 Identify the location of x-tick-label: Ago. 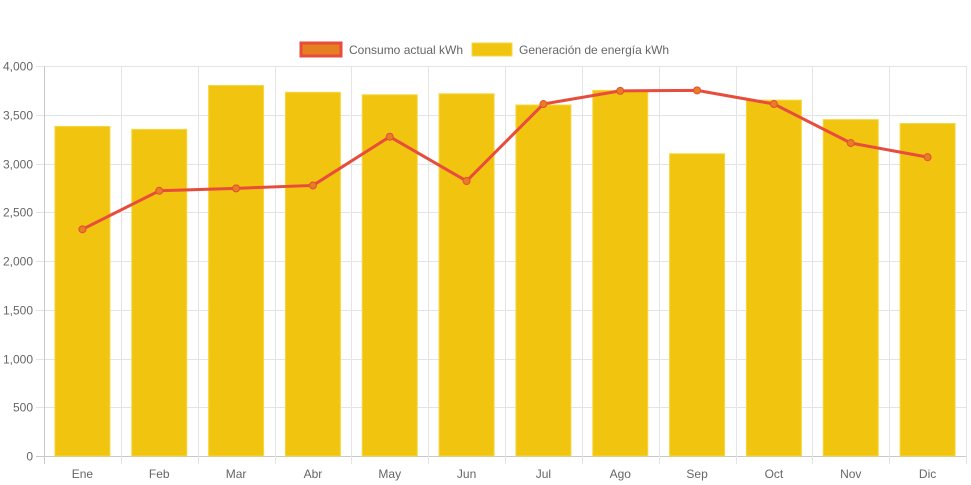
(621, 474).